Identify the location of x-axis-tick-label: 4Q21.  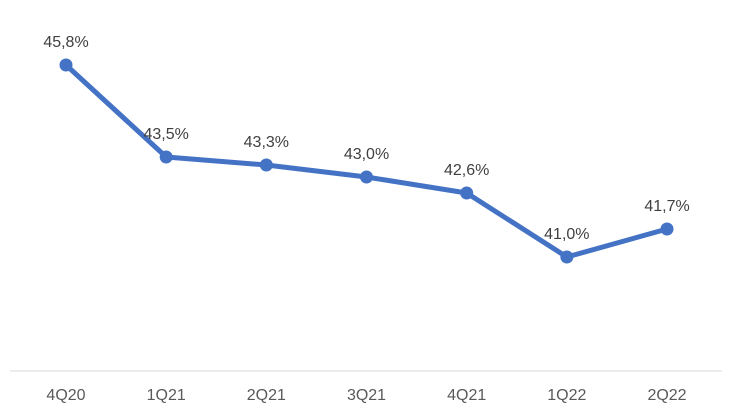
(466, 395).